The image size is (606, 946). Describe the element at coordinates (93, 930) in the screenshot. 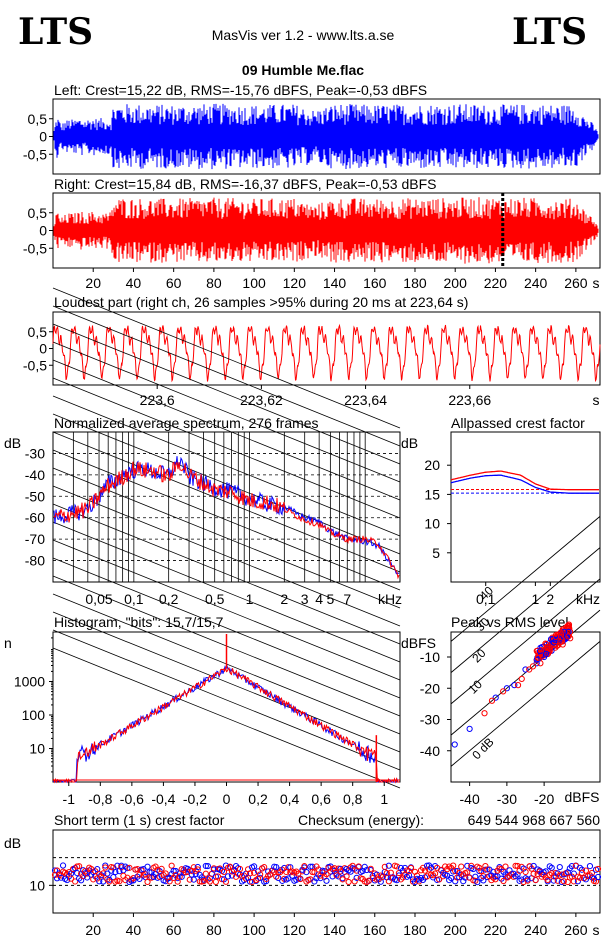

I see `xtick-label: 20` at that location.